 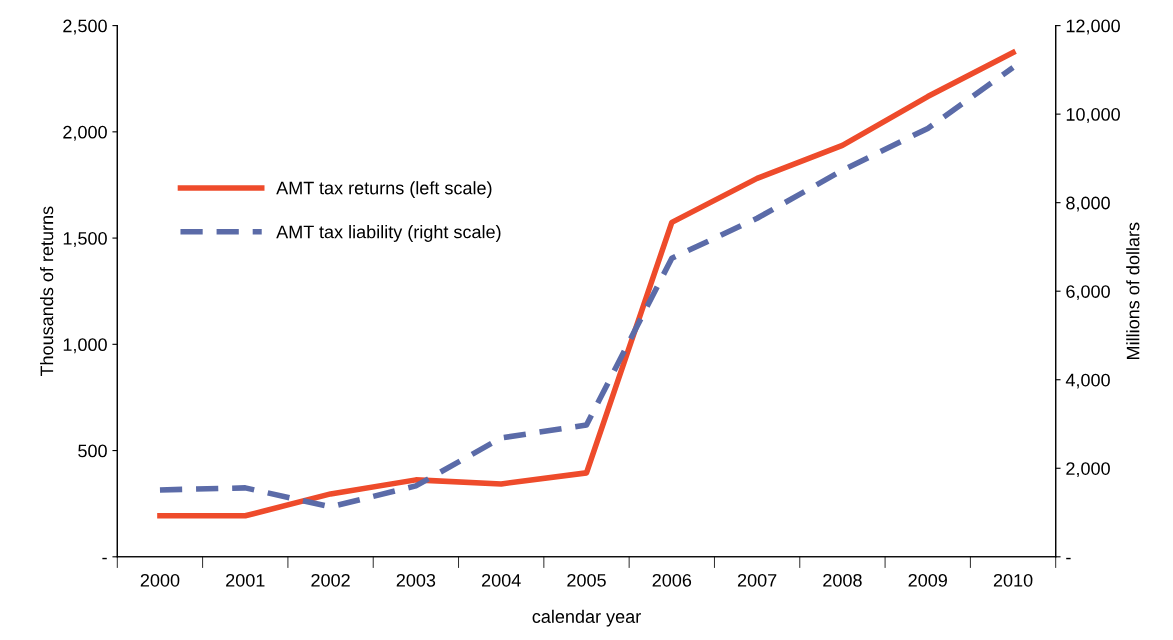 I want to click on y2-tick-label: 6,000, so click(x=1088, y=293).